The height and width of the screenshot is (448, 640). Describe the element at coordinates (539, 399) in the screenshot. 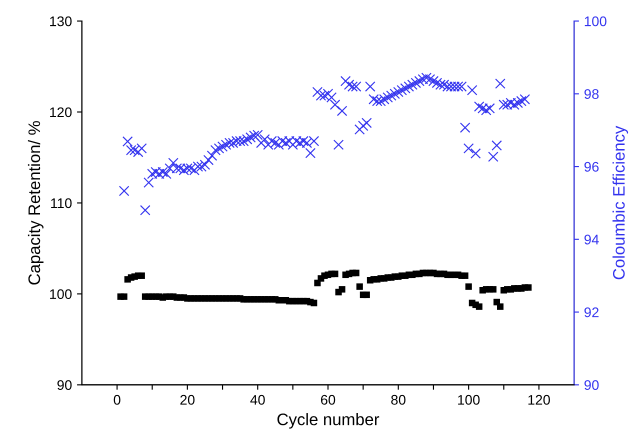

I see `x-tick-label: 120` at that location.